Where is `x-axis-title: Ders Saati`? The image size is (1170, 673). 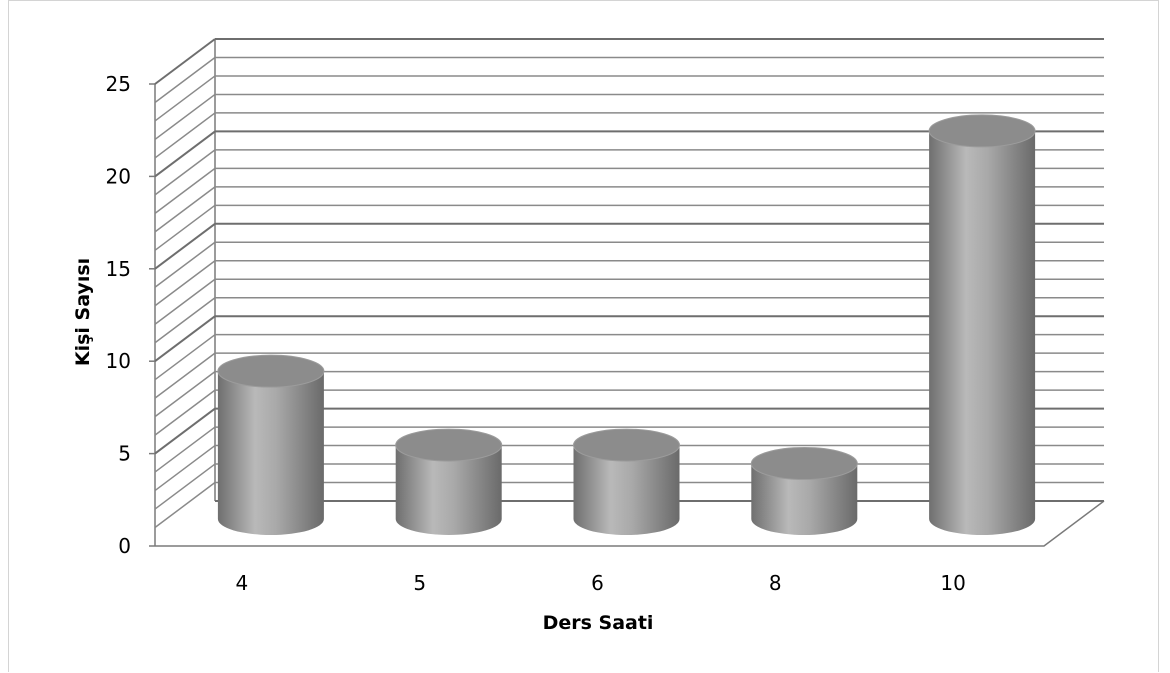 x-axis-title: Ders Saati is located at coordinates (598, 623).